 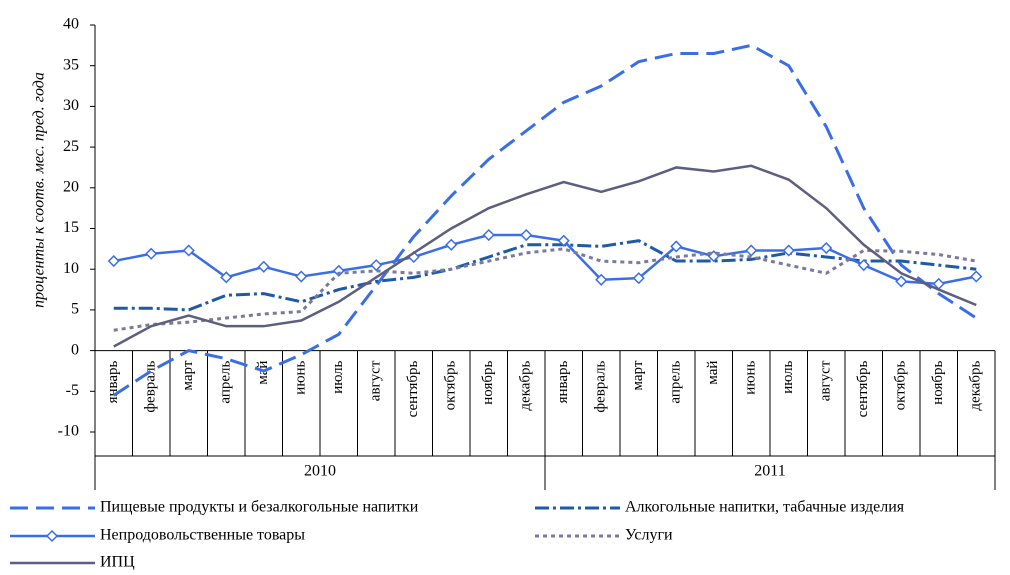 What do you see at coordinates (71, 64) in the screenshot?
I see `y-tick-label: 35` at bounding box center [71, 64].